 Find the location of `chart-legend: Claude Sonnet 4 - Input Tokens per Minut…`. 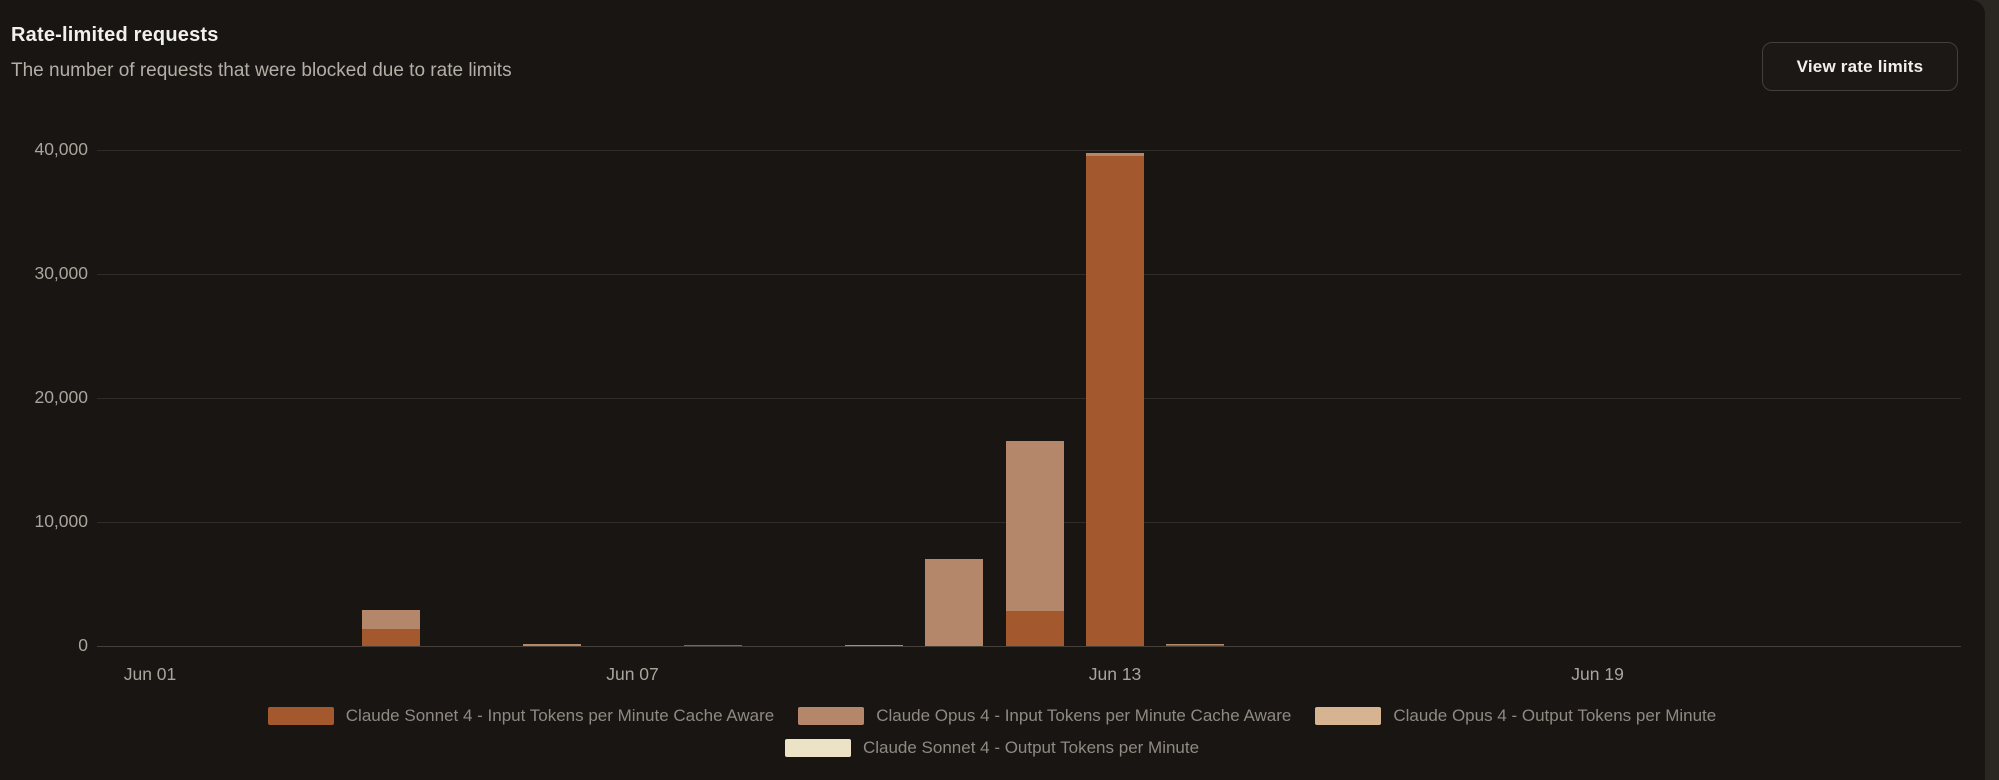

chart-legend: Claude Sonnet 4 - Input Tokens per Minut… is located at coordinates (992, 732).